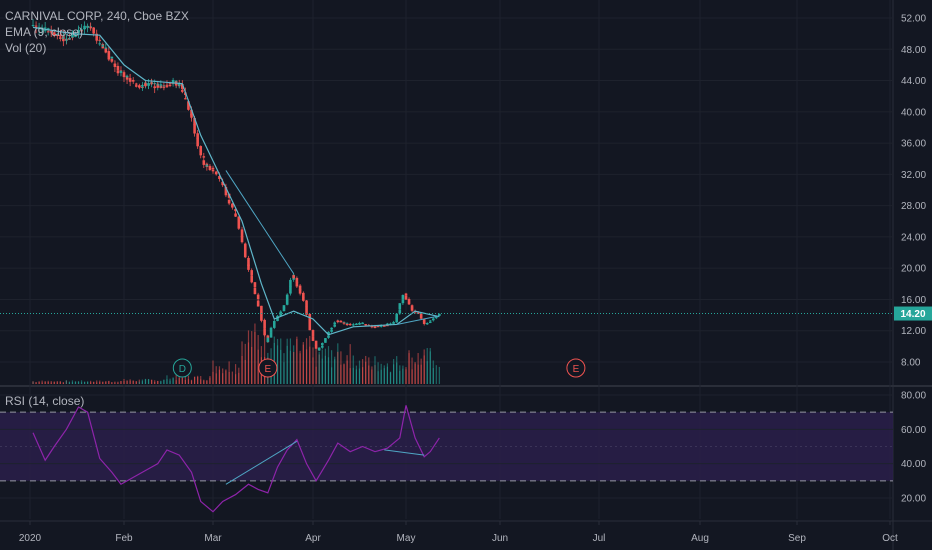 The image size is (932, 550). Describe the element at coordinates (44, 32) in the screenshot. I see `ema-legend: EMA (9, close)` at that location.